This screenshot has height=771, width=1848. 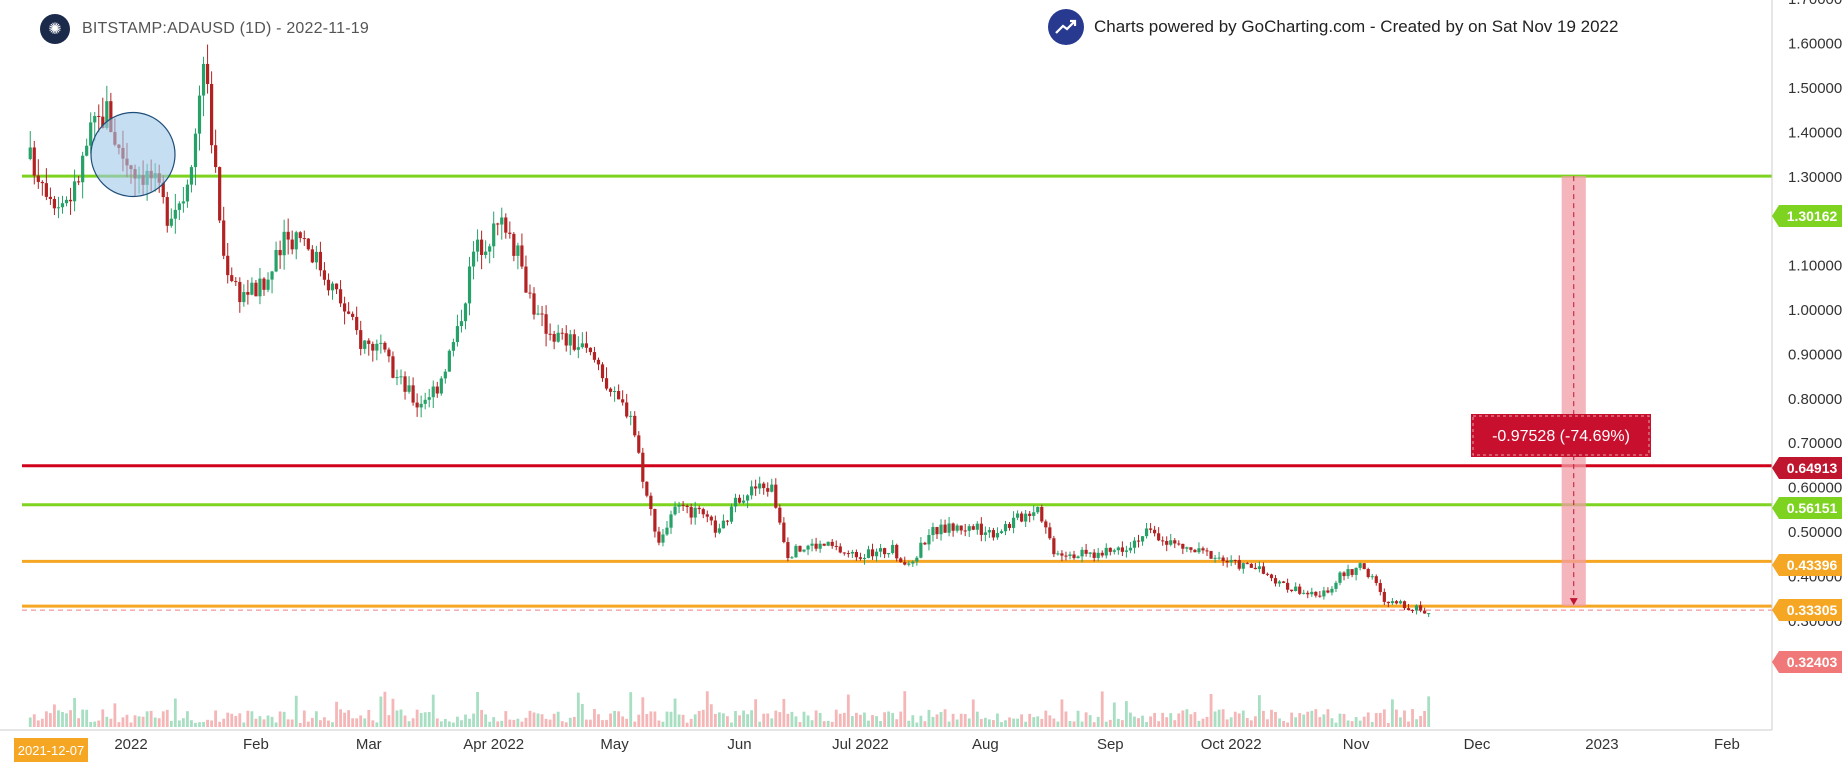 What do you see at coordinates (1727, 744) in the screenshot?
I see `time-tick-label: Feb` at bounding box center [1727, 744].